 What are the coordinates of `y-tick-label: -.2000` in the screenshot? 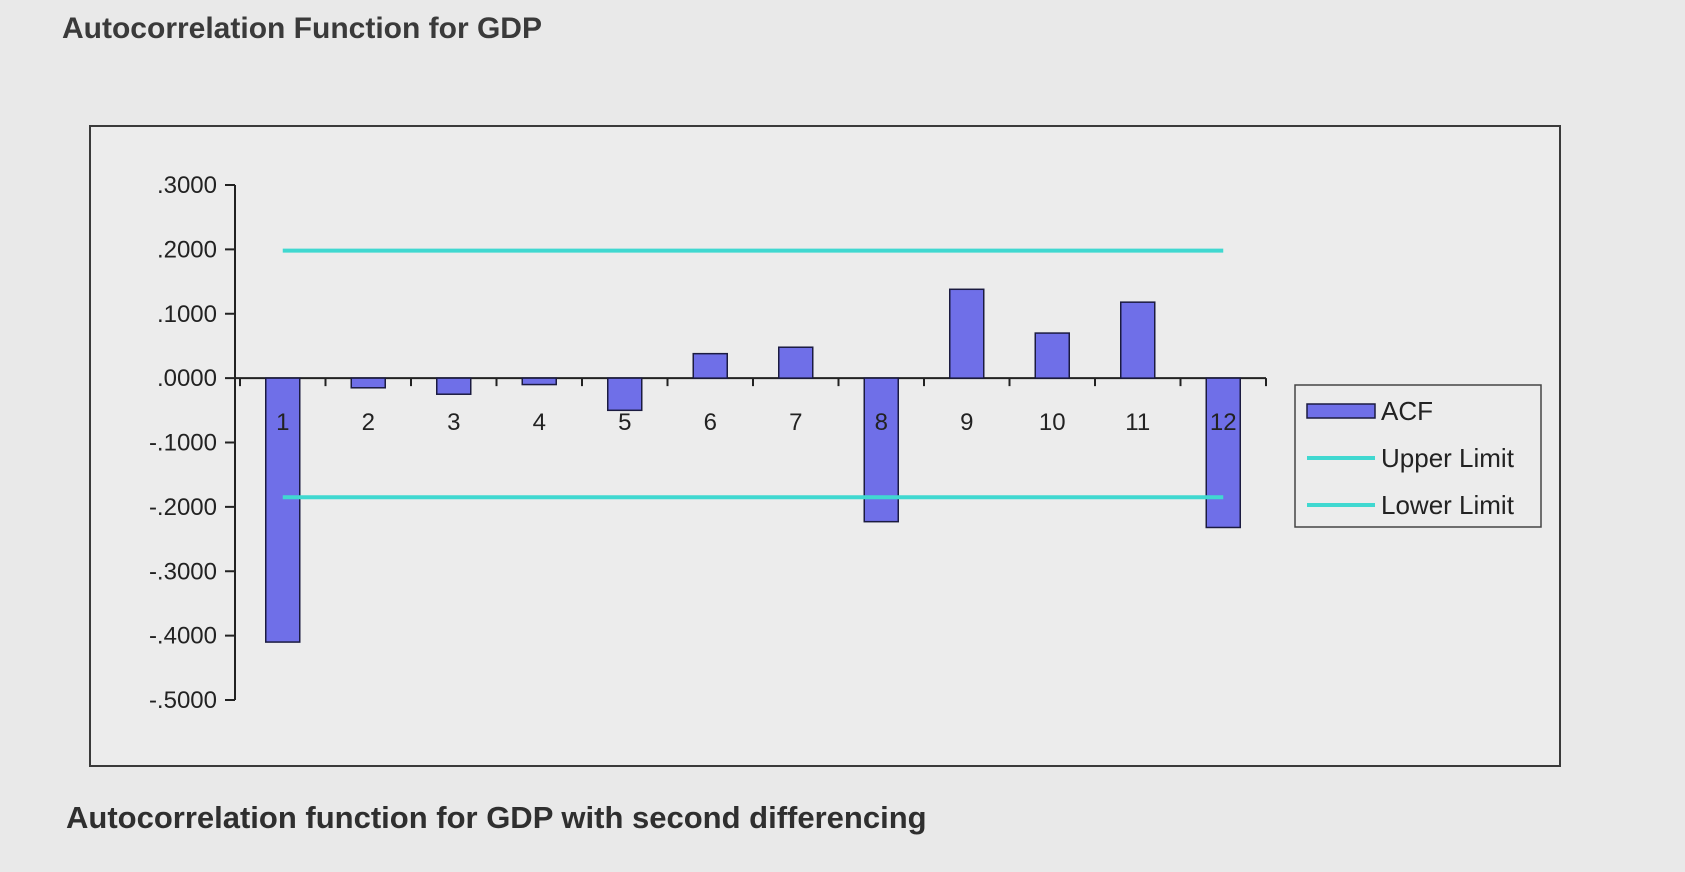 It's located at (183, 507).